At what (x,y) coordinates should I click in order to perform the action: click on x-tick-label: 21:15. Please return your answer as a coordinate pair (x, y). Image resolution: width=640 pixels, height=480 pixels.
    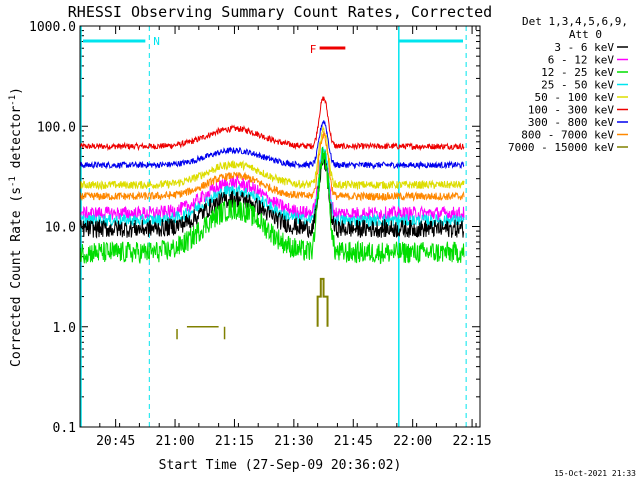
    Looking at the image, I should click on (234, 441).